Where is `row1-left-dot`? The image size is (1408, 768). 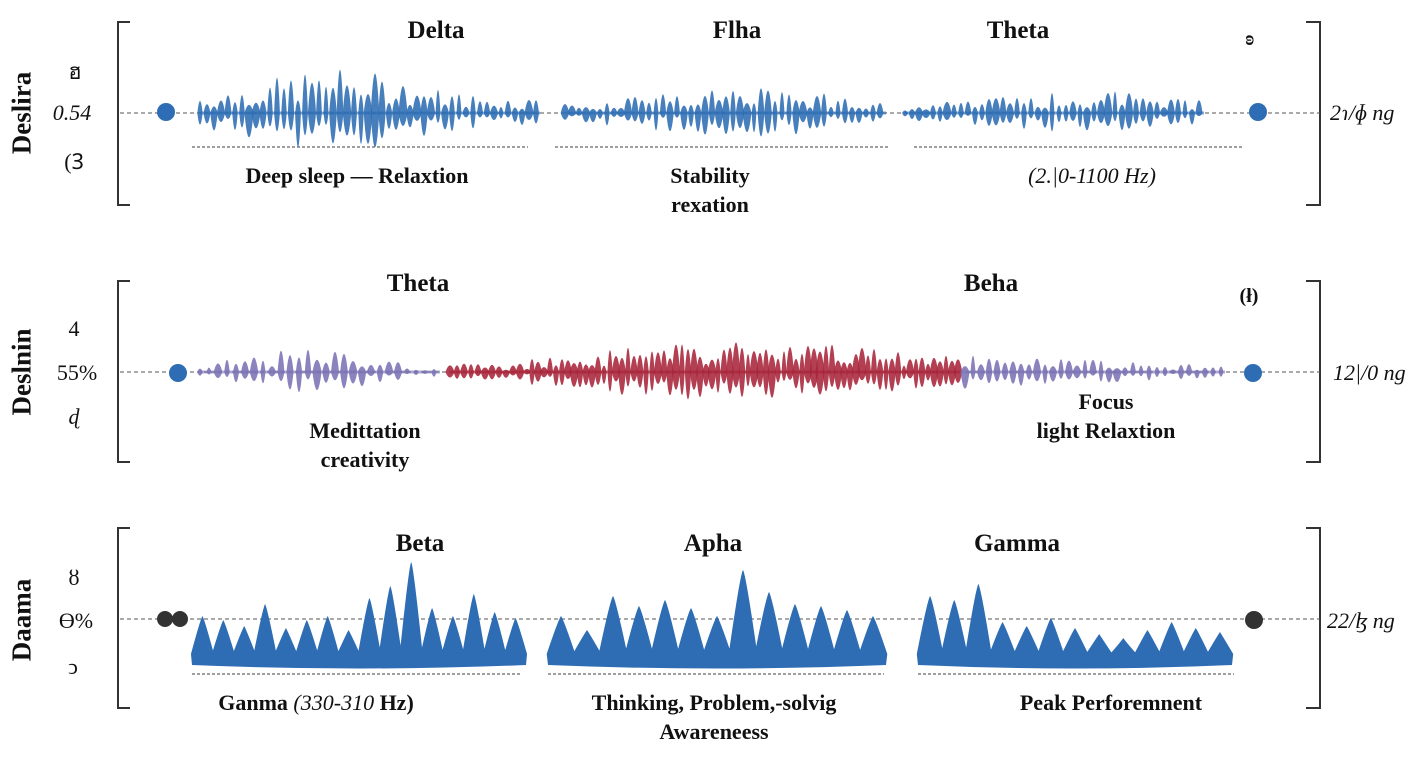 row1-left-dot is located at coordinates (166, 112).